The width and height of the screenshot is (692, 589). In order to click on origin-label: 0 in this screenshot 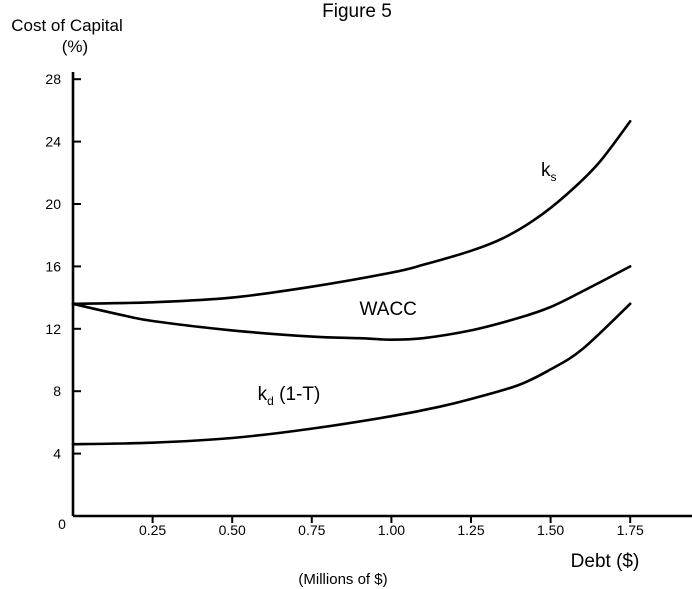, I will do `click(62, 524)`.